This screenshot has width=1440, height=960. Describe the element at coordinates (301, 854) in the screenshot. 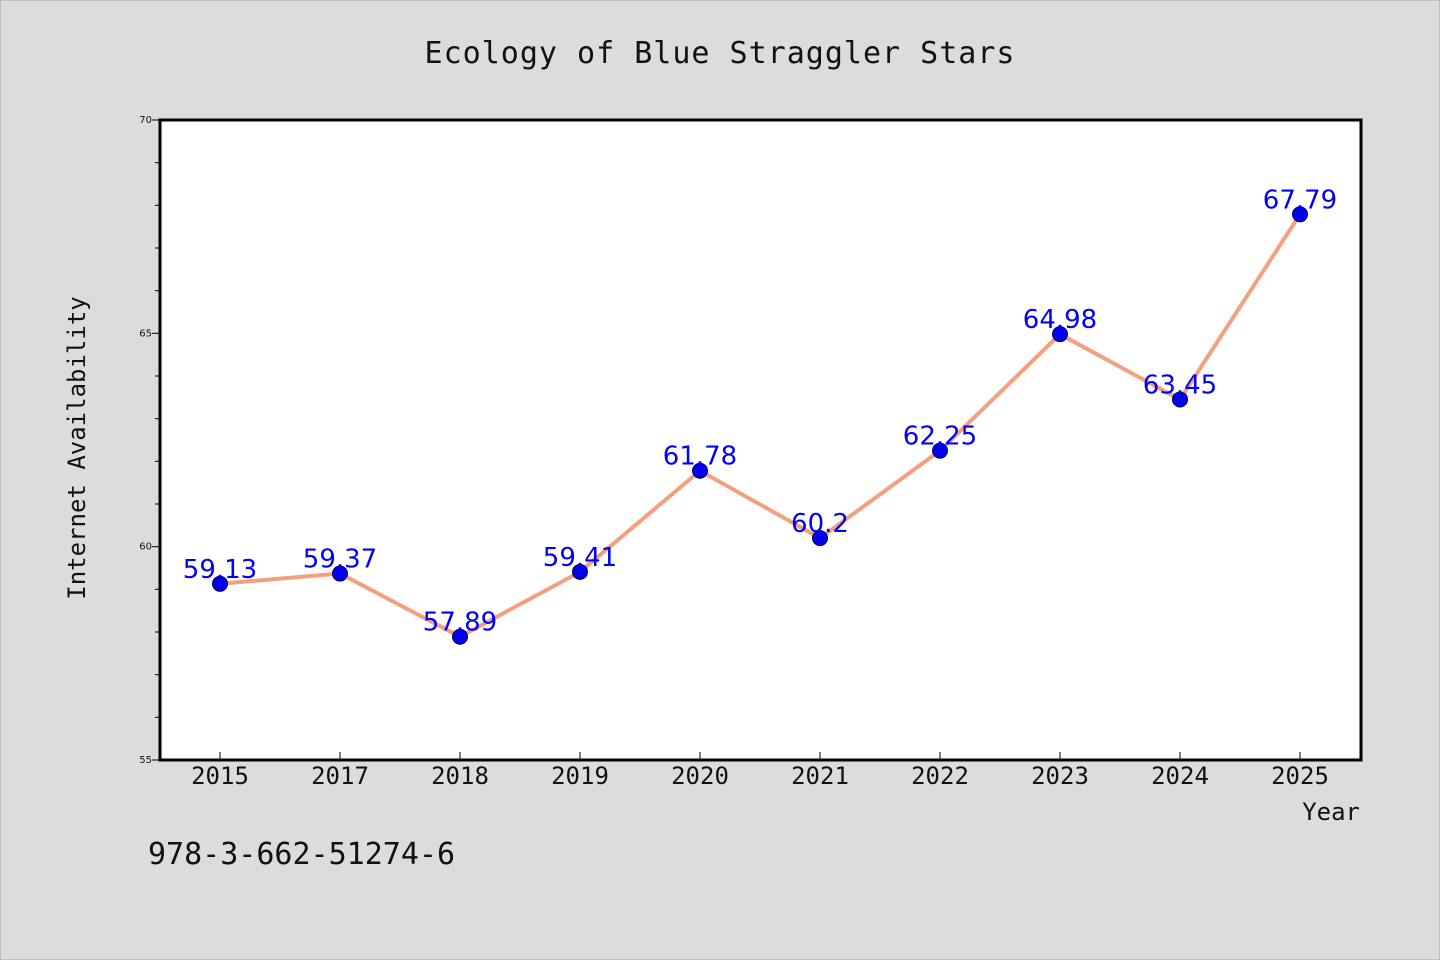

I see `isbn-text: 978-3-662-51274-6` at that location.